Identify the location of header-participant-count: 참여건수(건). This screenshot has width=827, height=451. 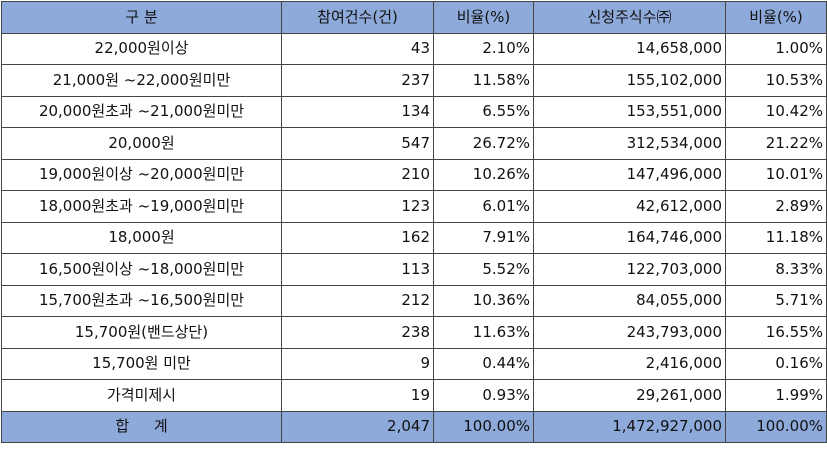
(357, 17).